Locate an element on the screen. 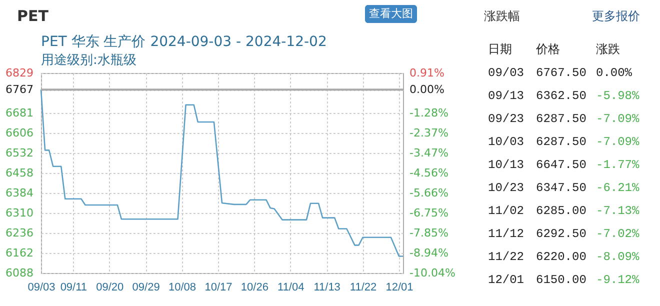  chart-title: PET 华东 生产价 2024-09-03 - 2024-12-02 is located at coordinates (184, 42).